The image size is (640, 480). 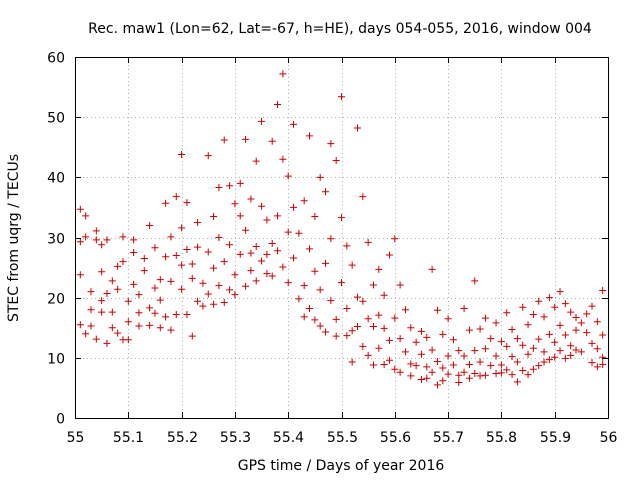 What do you see at coordinates (56, 239) in the screenshot?
I see `y-tick-labels: 0 10 20 30 40 50 60` at bounding box center [56, 239].